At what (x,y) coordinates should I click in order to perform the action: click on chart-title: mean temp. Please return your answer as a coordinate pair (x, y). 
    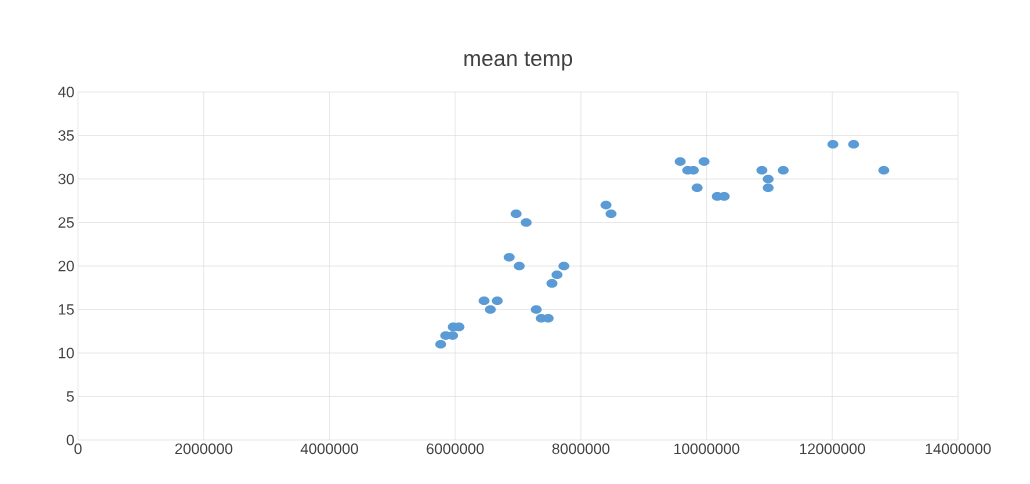
    Looking at the image, I should click on (518, 61).